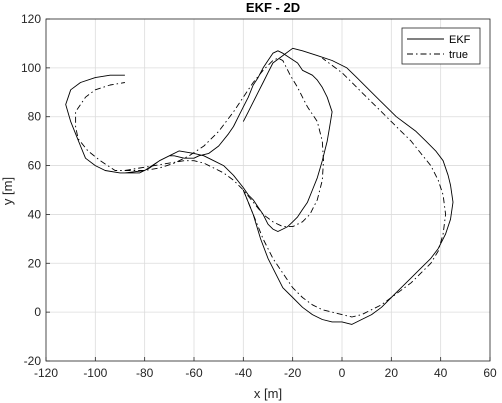 The width and height of the screenshot is (502, 403). What do you see at coordinates (35, 117) in the screenshot?
I see `y-tick-label: 80` at bounding box center [35, 117].